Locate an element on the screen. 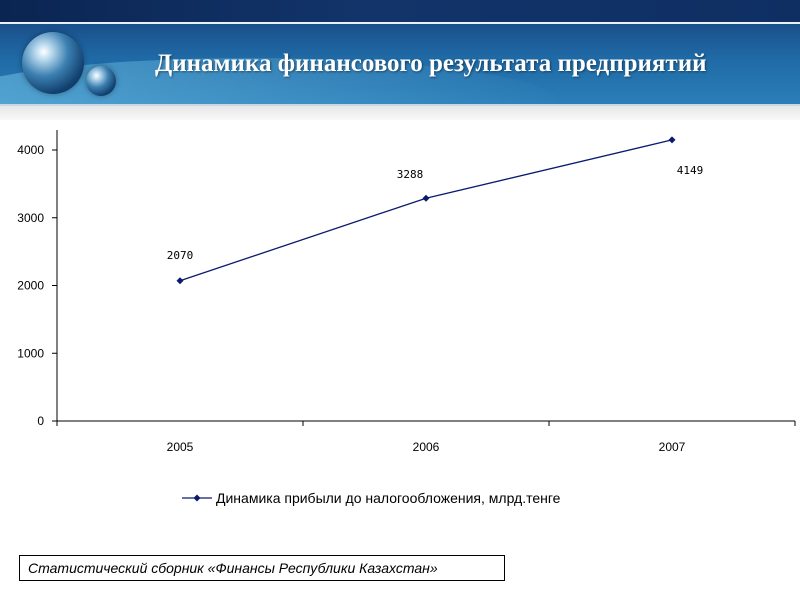 This screenshot has height=600, width=800. y-tick-label: 2000 is located at coordinates (30, 286).